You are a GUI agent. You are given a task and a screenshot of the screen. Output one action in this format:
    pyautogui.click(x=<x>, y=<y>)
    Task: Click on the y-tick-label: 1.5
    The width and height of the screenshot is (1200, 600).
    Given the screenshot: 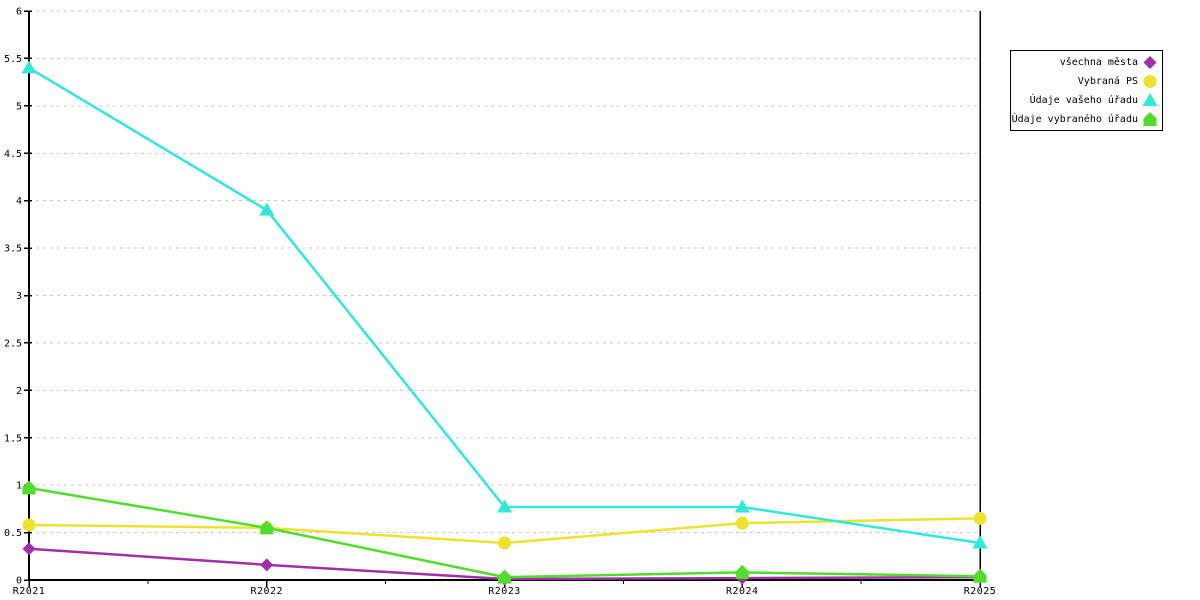 What is the action you would take?
    pyautogui.click(x=13, y=438)
    